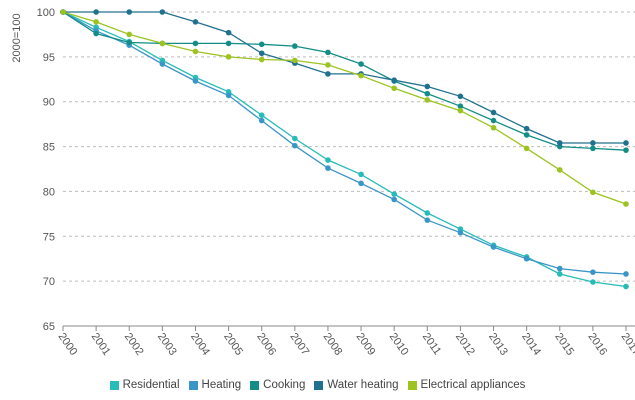 The height and width of the screenshot is (400, 635). What do you see at coordinates (332, 344) in the screenshot?
I see `x-tick-label: 2008` at bounding box center [332, 344].